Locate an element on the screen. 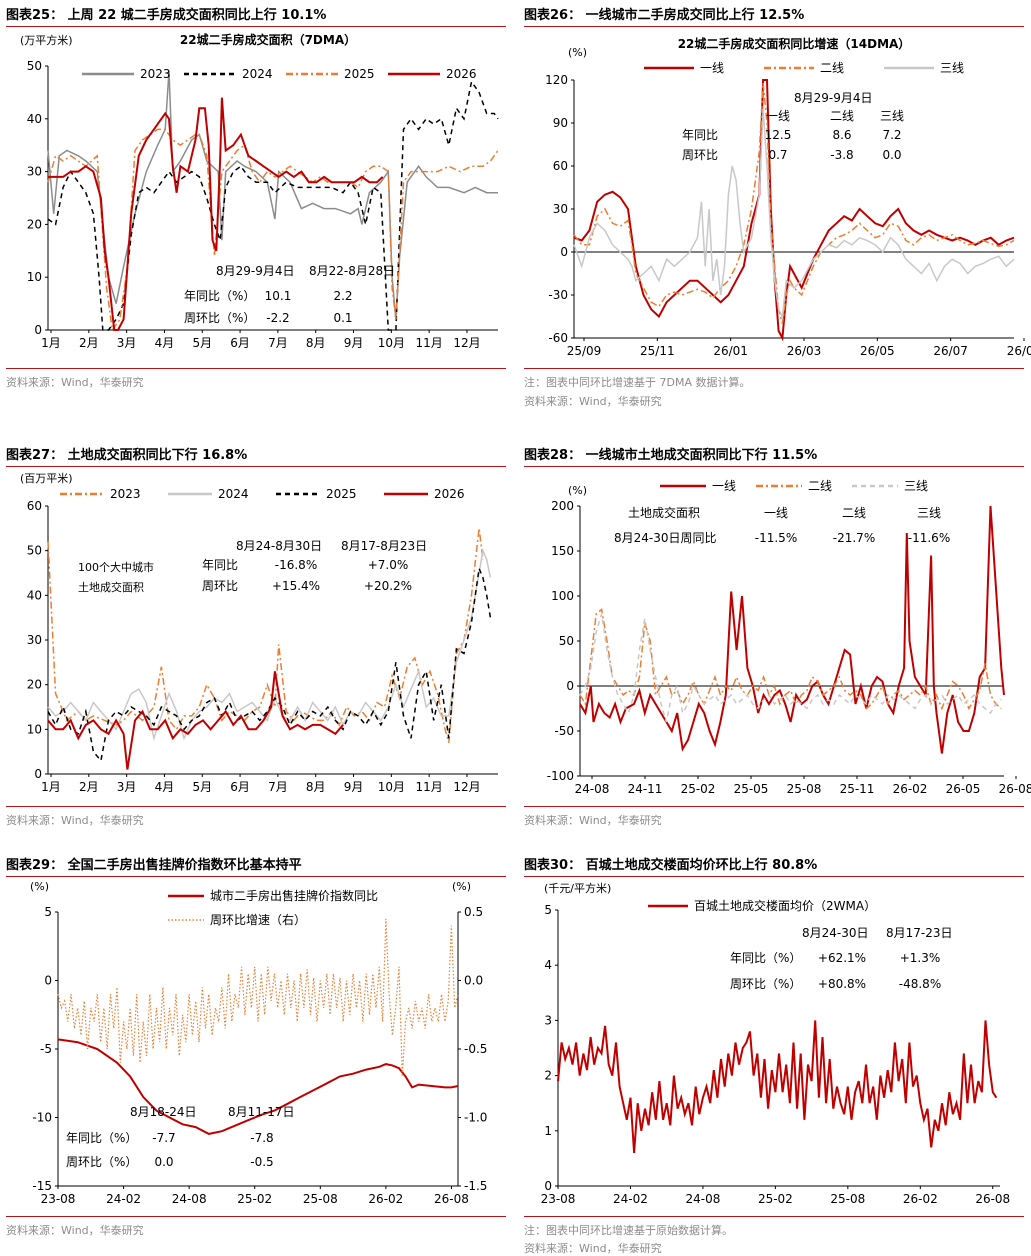  y-tick-label: 3 is located at coordinates (548, 1020).